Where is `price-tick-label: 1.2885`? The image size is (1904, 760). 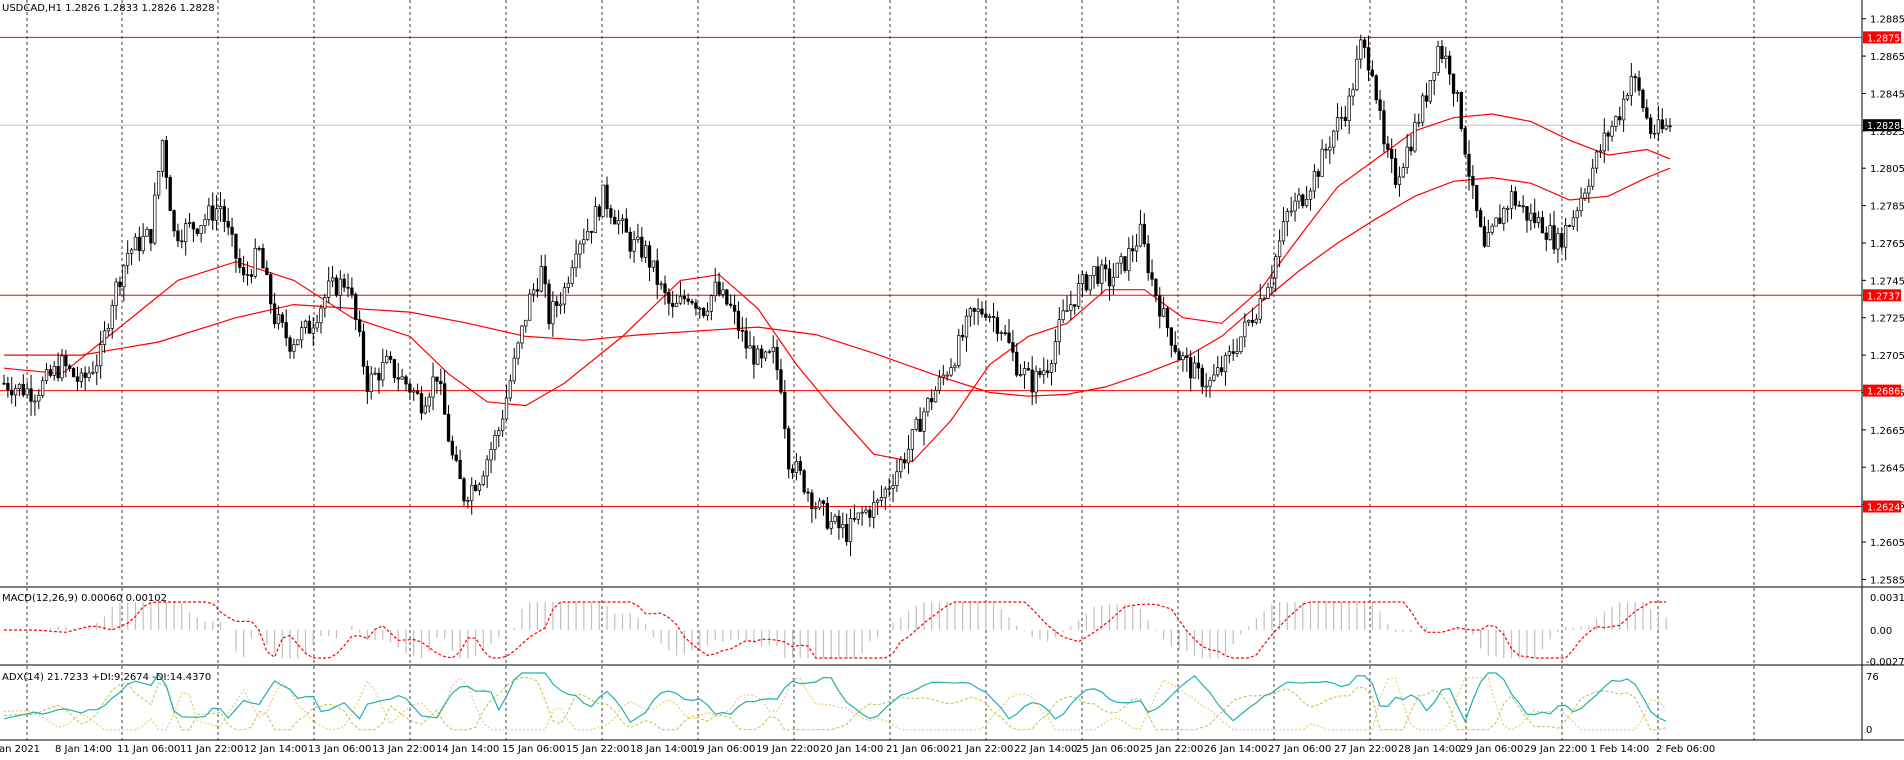 price-tick-label: 1.2885 is located at coordinates (1887, 20).